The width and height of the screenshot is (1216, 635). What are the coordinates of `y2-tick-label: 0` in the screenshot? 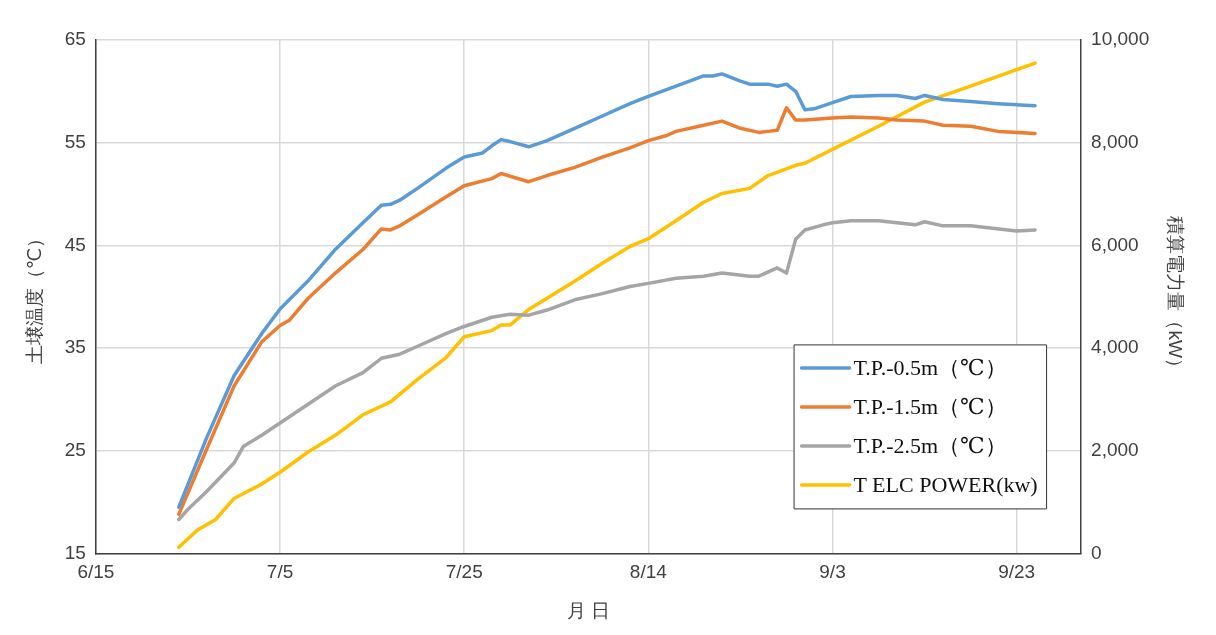 It's located at (1096, 552).